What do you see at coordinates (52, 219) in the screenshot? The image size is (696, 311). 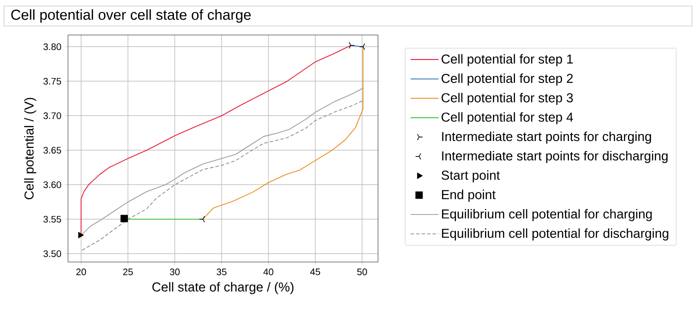 I see `y-tick-label: 3.55` at bounding box center [52, 219].